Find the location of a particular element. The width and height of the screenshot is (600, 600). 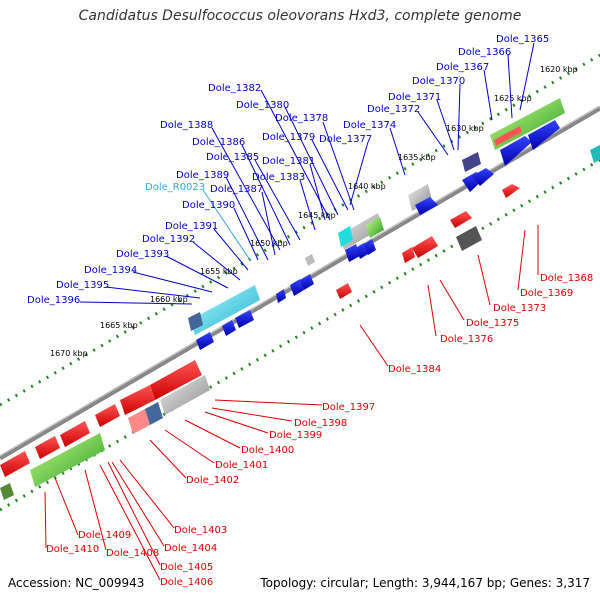

gene-label: Dole_1388 is located at coordinates (186, 125).